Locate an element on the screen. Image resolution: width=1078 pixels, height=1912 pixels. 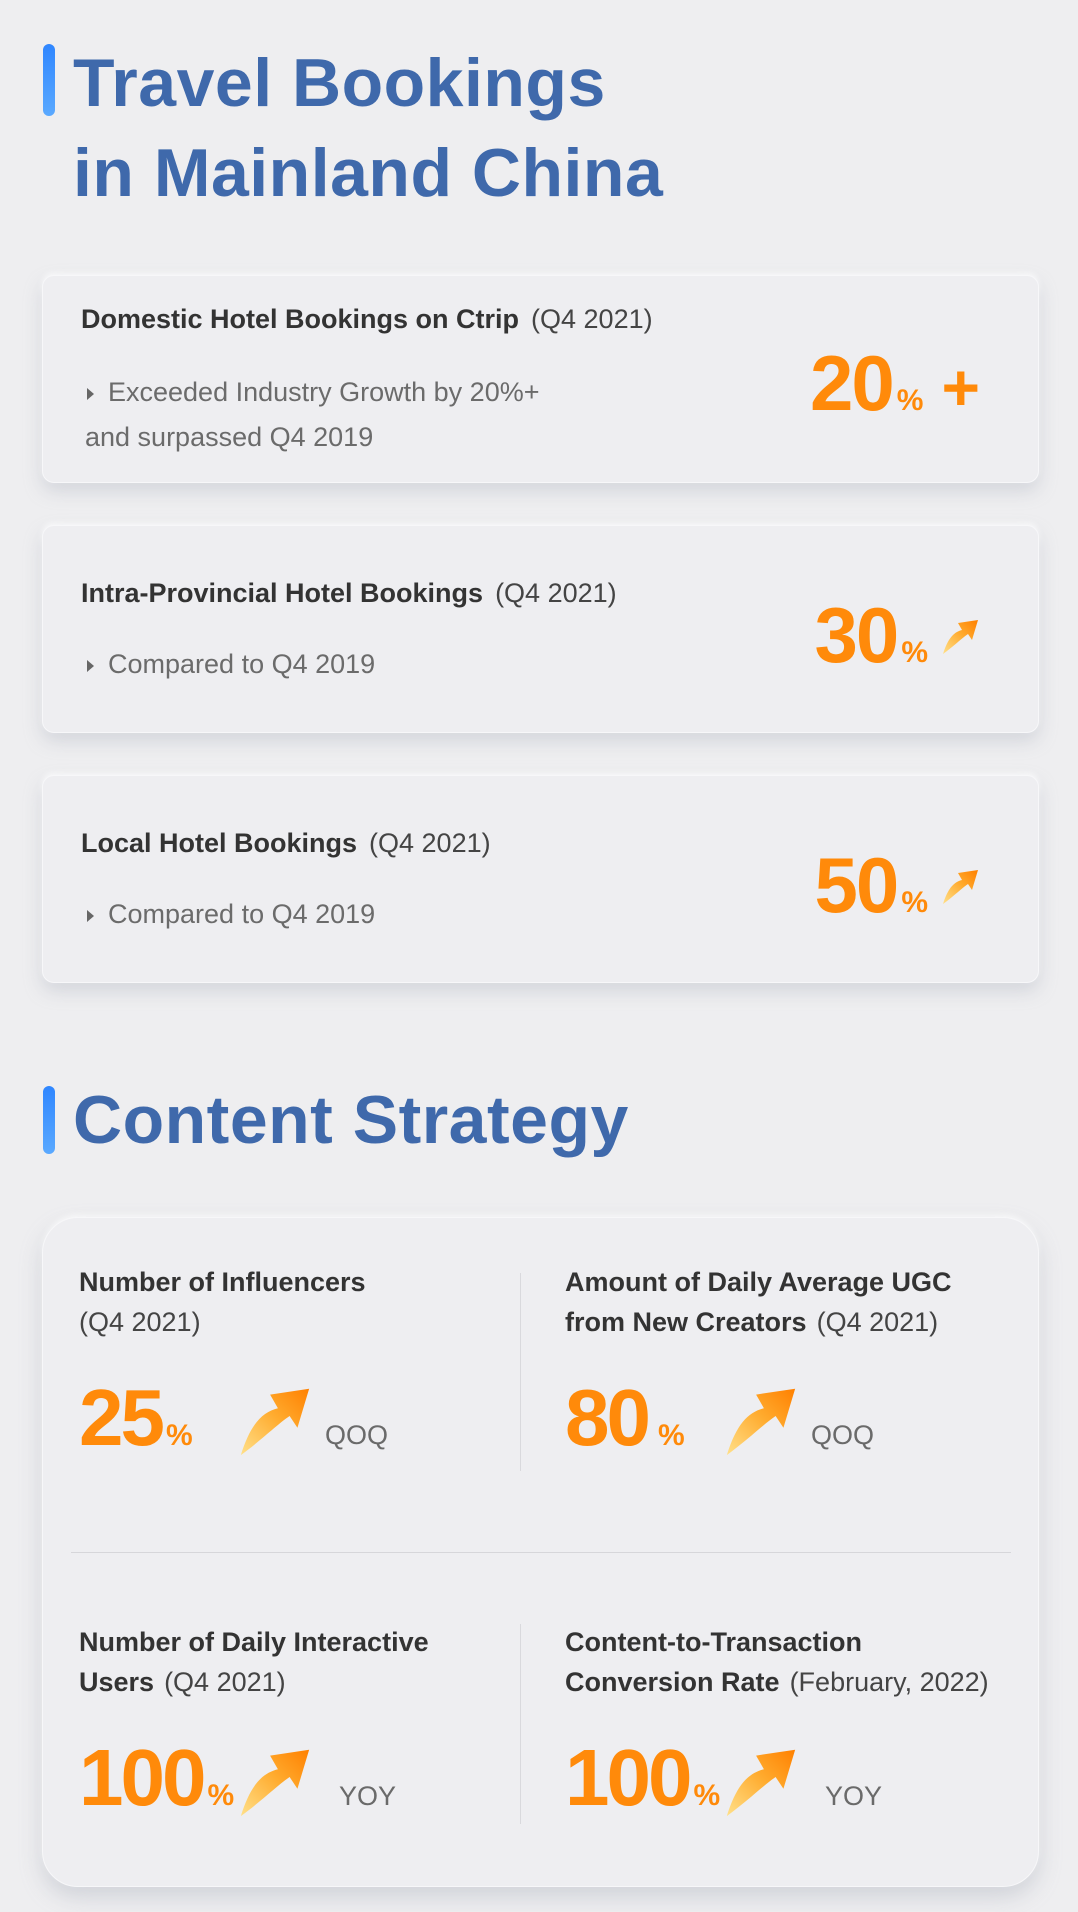
metric-title-line-1: Amount of Daily Average UGC is located at coordinates (758, 1282).